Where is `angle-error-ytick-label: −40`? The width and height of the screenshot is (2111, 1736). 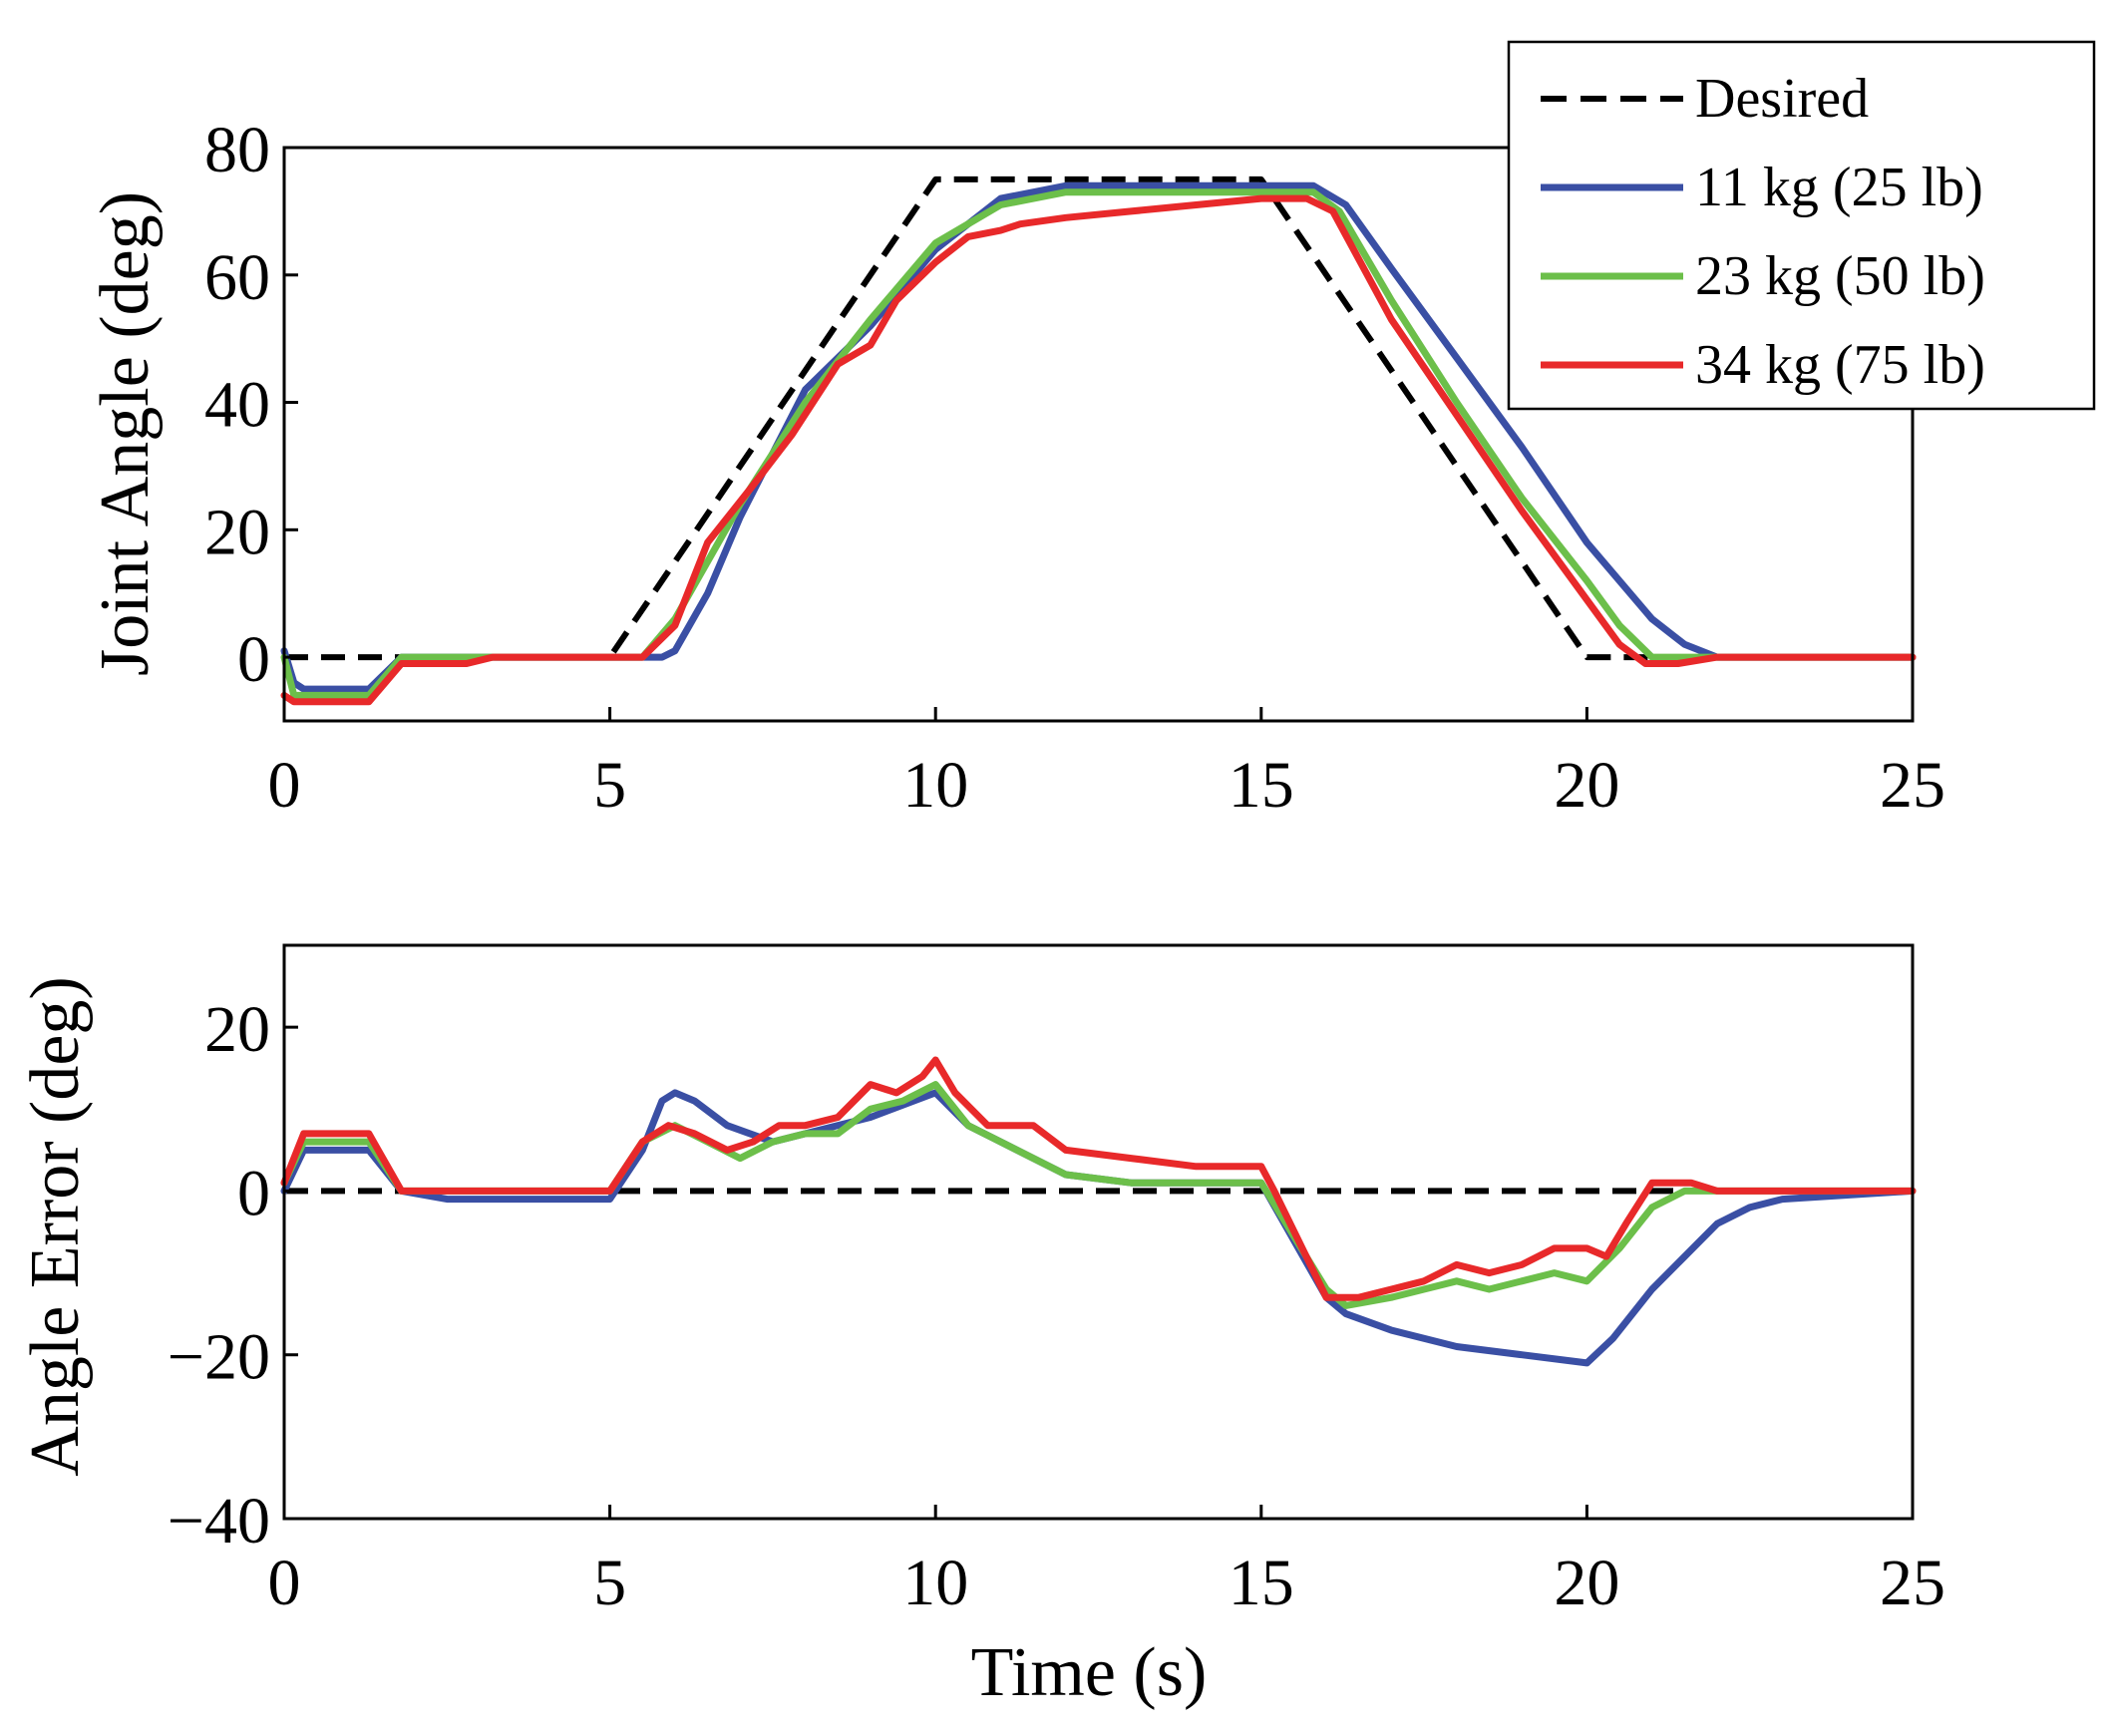 angle-error-ytick-label: −40 is located at coordinates (219, 1521).